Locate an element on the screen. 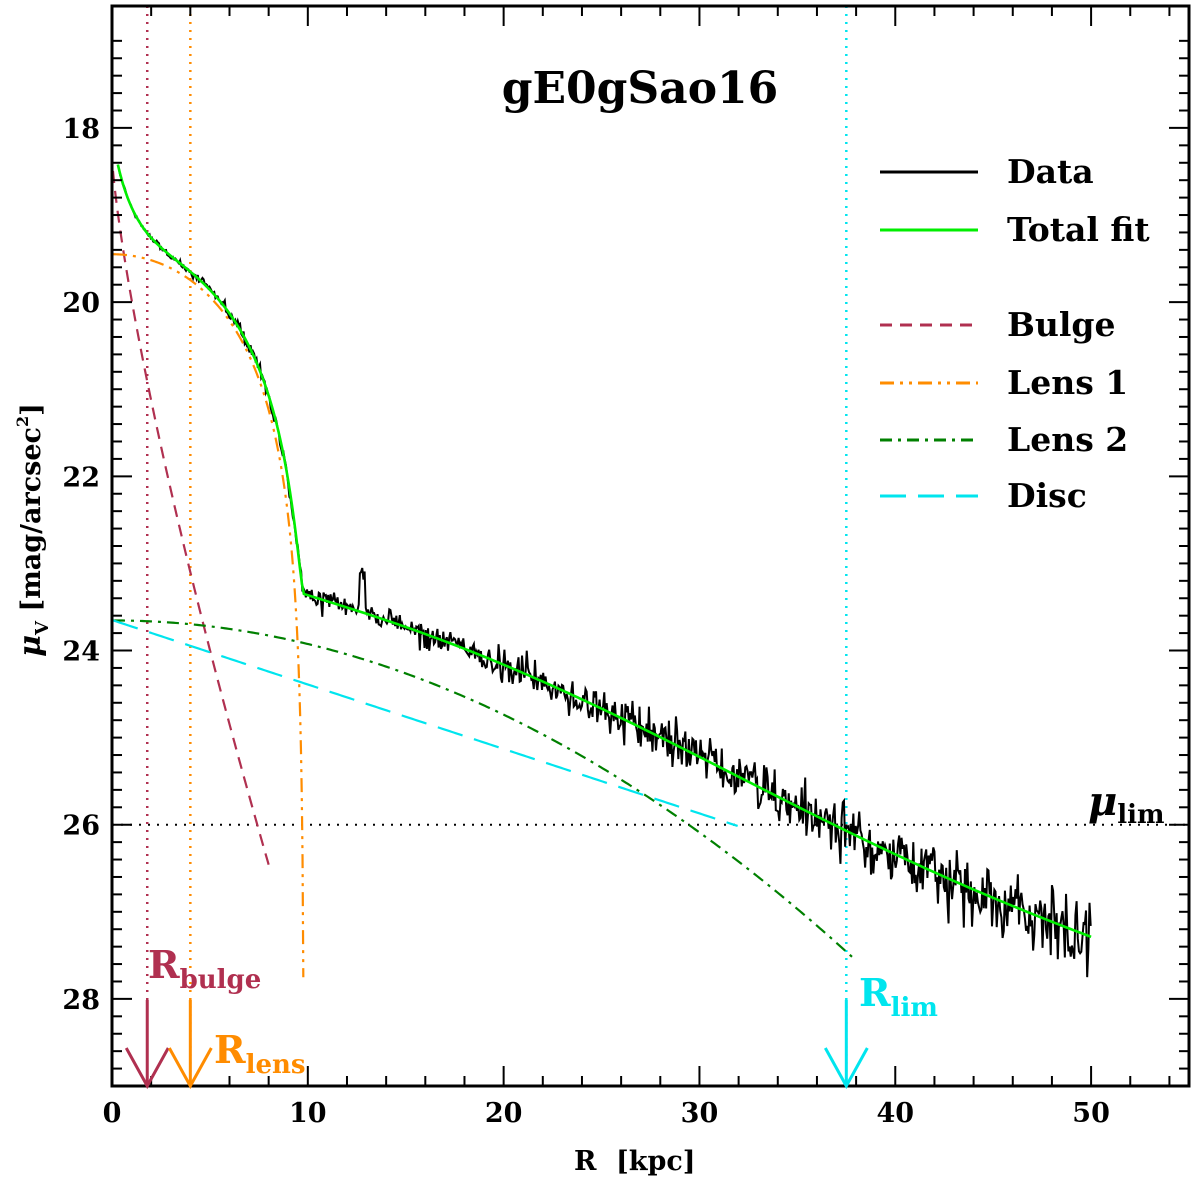  x-tick-label: 0 is located at coordinates (112, 1113).